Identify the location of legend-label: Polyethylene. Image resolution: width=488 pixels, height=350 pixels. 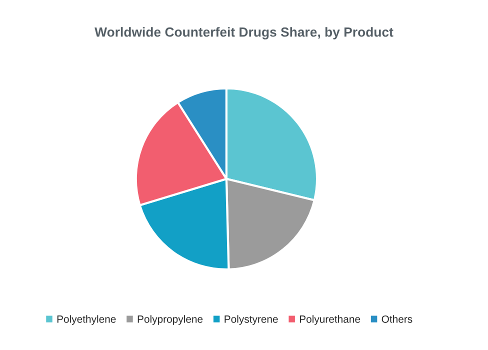
(86, 320).